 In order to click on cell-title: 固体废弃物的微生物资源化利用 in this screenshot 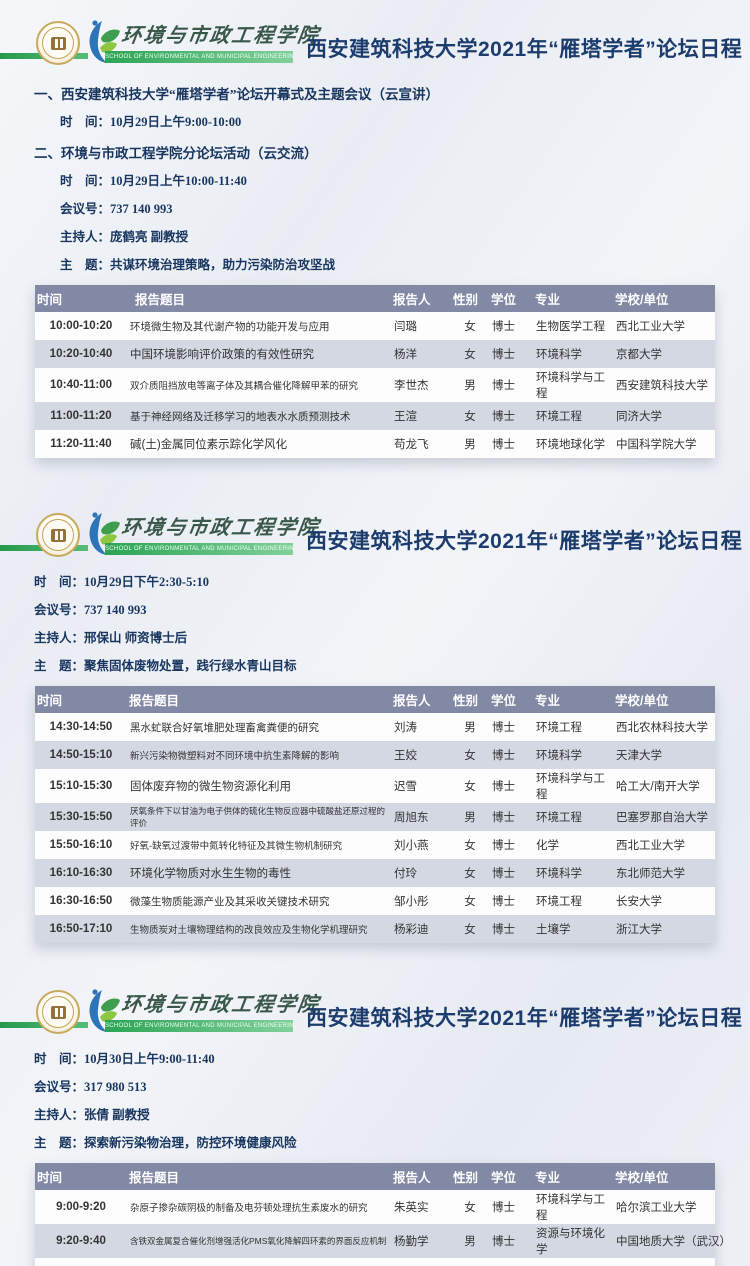, I will do `click(210, 787)`.